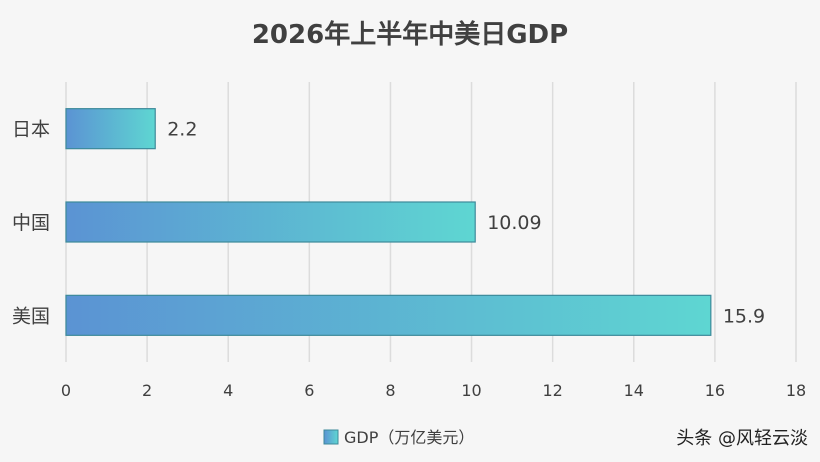 The image size is (820, 462). Describe the element at coordinates (796, 390) in the screenshot. I see `x-tick-label: 18` at that location.